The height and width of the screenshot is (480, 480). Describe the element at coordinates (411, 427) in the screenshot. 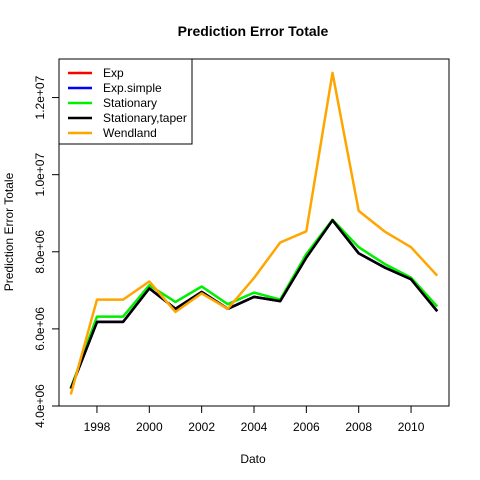

I see `x-tick-label: 2010` at that location.